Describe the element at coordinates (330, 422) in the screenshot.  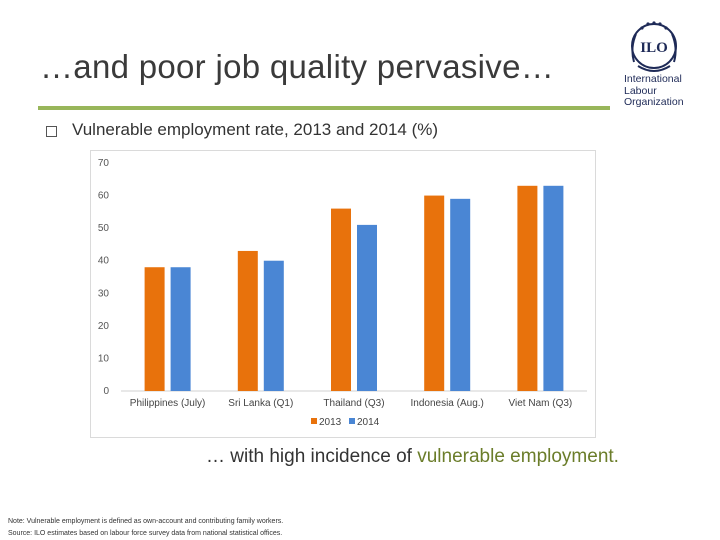
I see `legend-label-2013: 2013` at that location.